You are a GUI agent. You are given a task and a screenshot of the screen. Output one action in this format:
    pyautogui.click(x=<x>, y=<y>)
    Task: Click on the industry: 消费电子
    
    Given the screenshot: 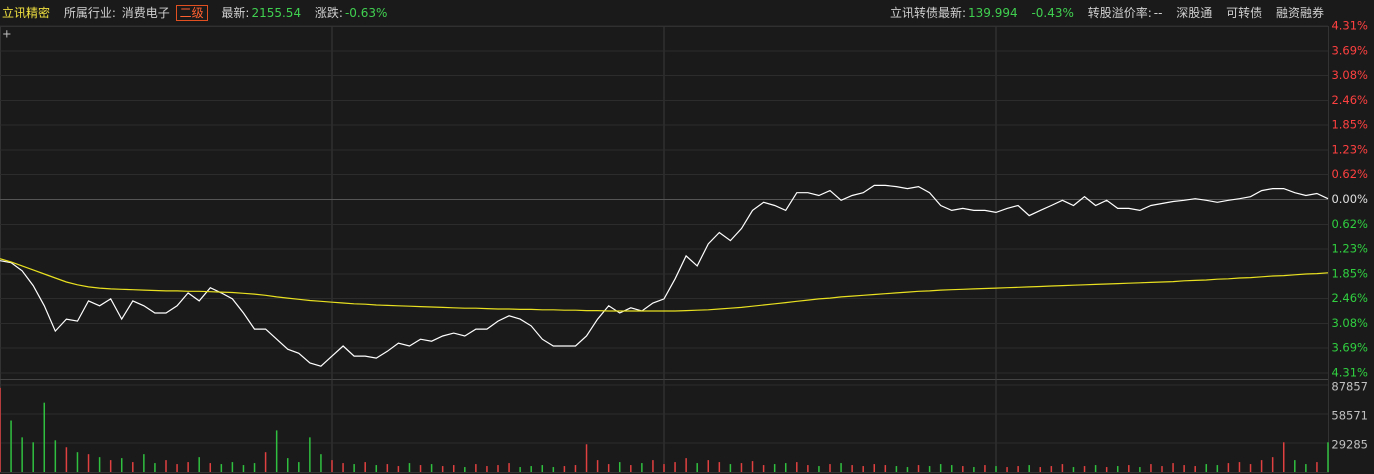 What is the action you would take?
    pyautogui.click(x=145, y=13)
    